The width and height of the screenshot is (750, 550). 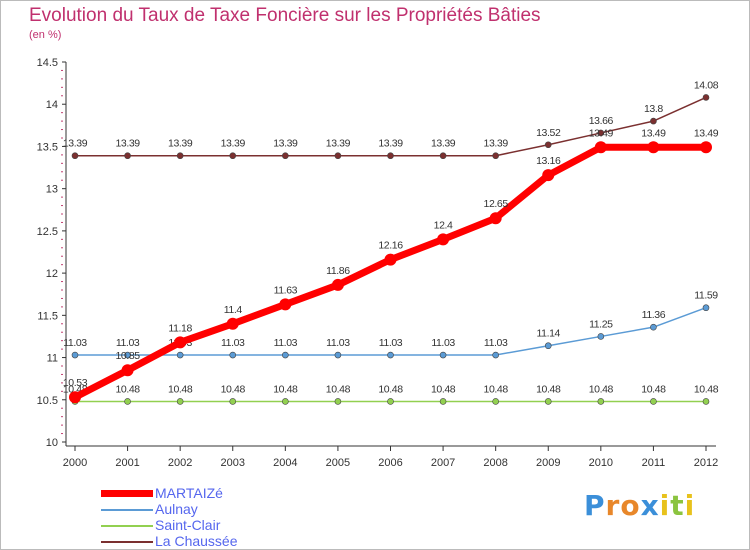 I want to click on data-label: 12.4, so click(x=443, y=225).